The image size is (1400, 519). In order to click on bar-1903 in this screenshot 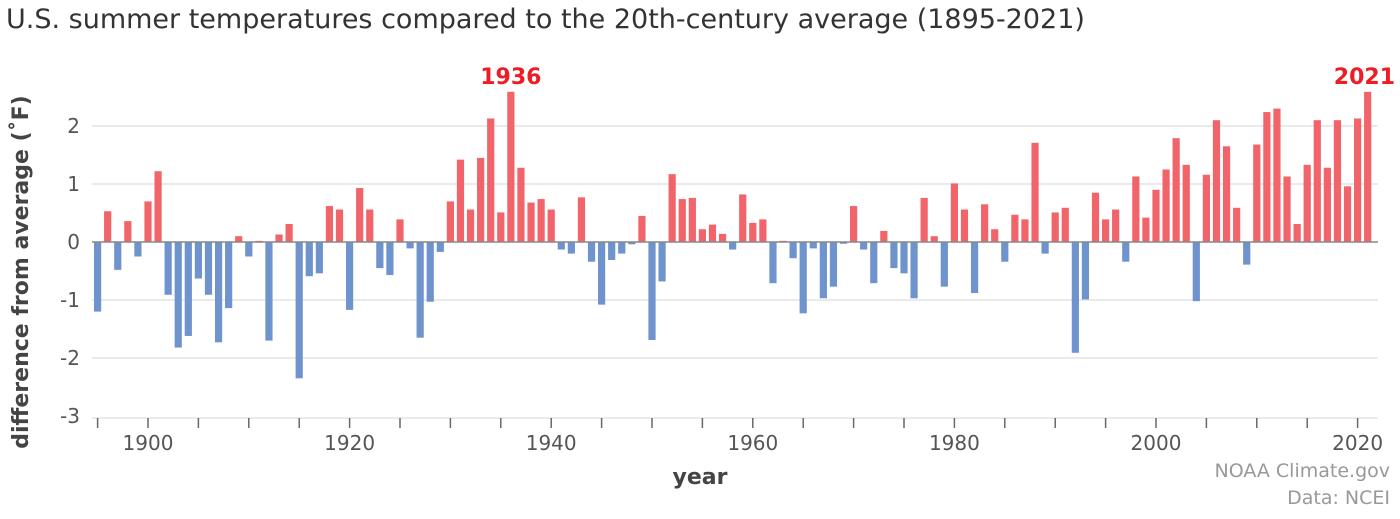, I will do `click(178, 295)`.